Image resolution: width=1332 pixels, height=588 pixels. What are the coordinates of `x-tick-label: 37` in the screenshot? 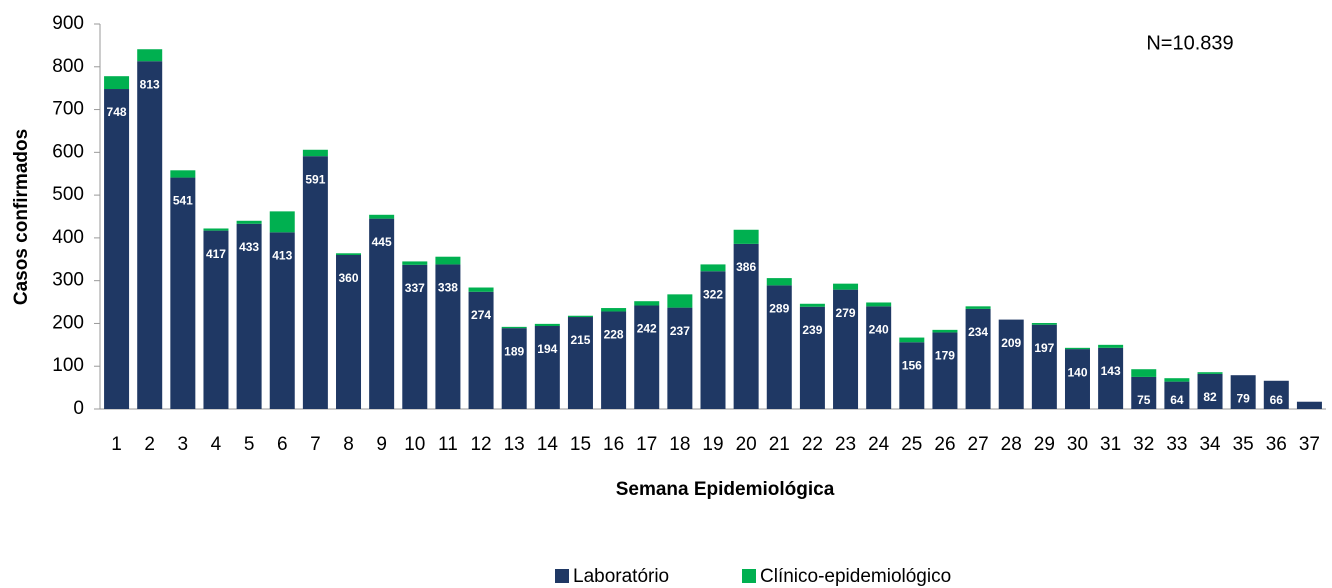 It's located at (1309, 444).